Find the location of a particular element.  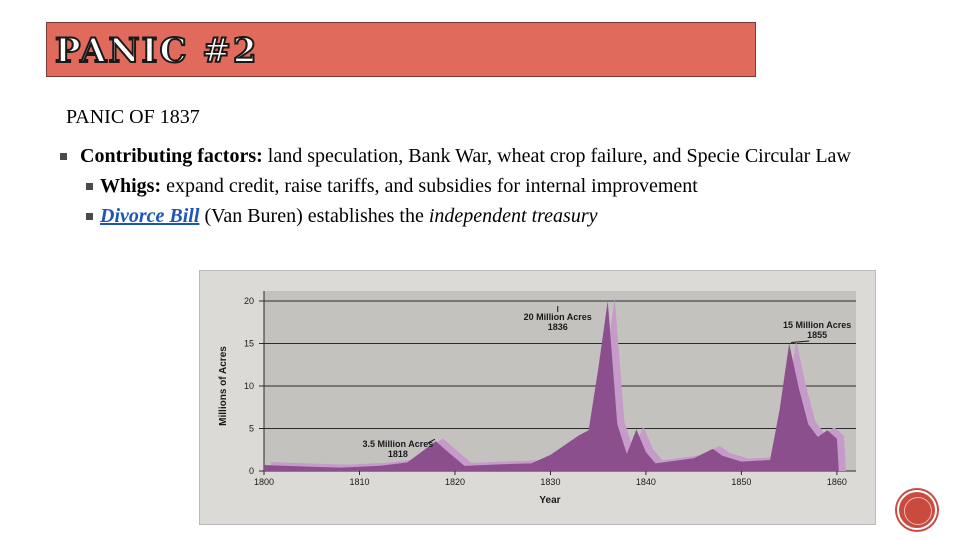

x-axis-label: Year is located at coordinates (549, 500).